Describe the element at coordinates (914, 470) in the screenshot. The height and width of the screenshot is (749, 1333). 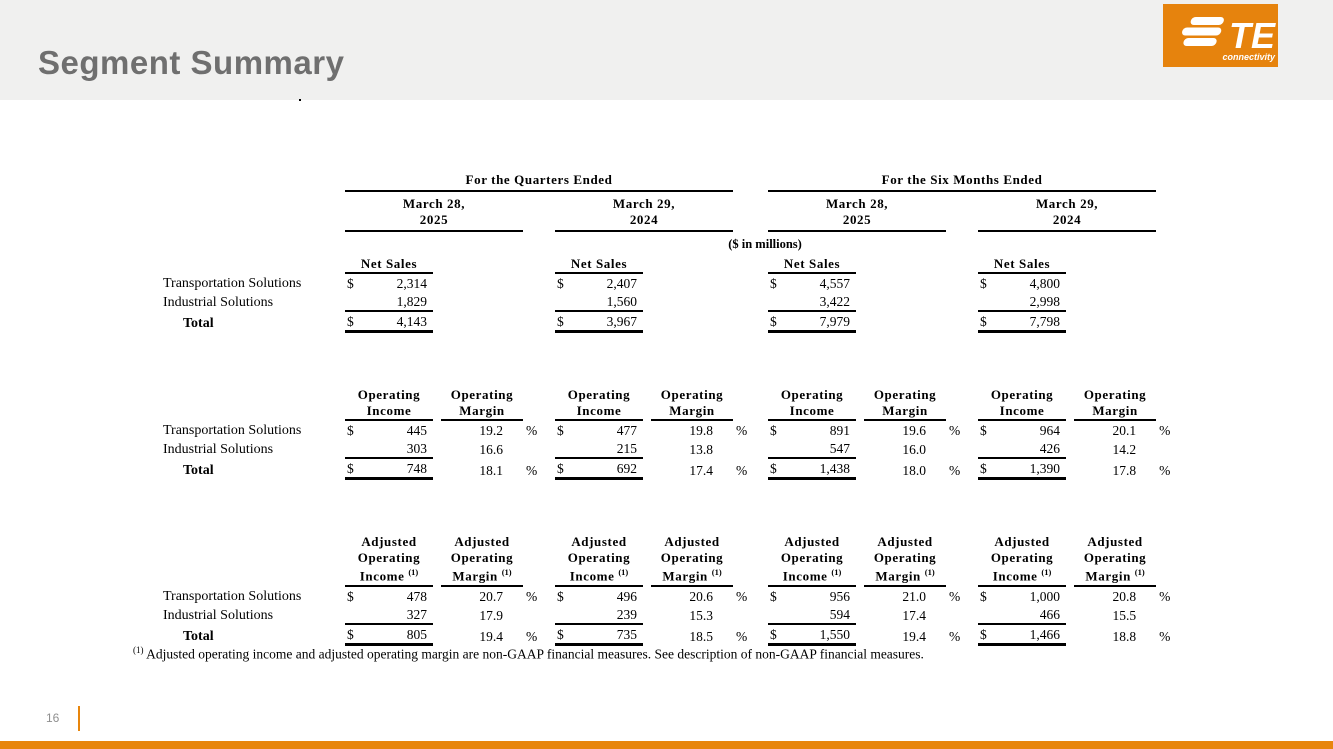
I see `margin-cell: 18.0` at that location.